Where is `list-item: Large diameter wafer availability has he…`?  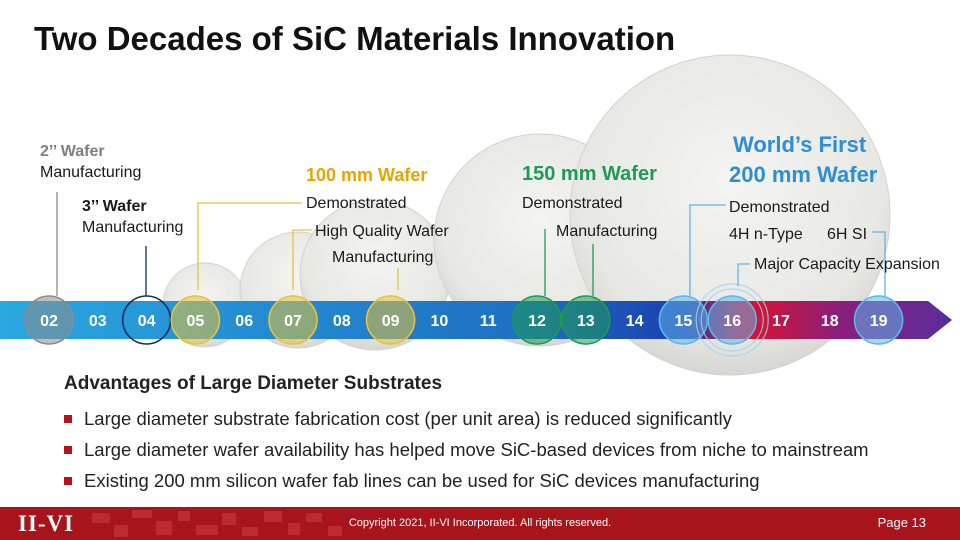 list-item: Large diameter wafer availability has he… is located at coordinates (466, 451).